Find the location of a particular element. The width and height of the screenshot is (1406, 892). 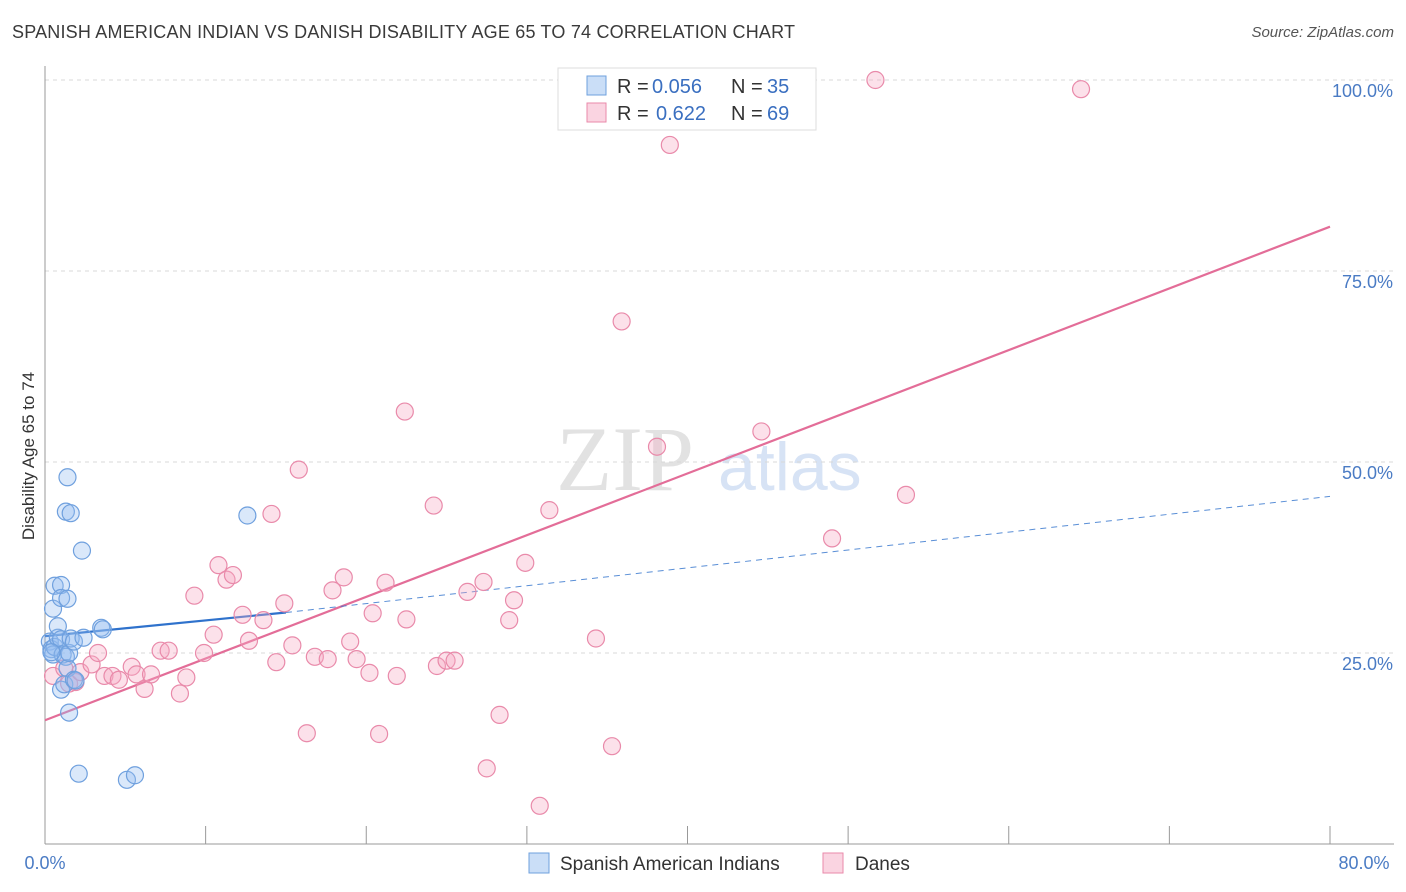

bottom-legend-swatch-blue is located at coordinates (539, 863).